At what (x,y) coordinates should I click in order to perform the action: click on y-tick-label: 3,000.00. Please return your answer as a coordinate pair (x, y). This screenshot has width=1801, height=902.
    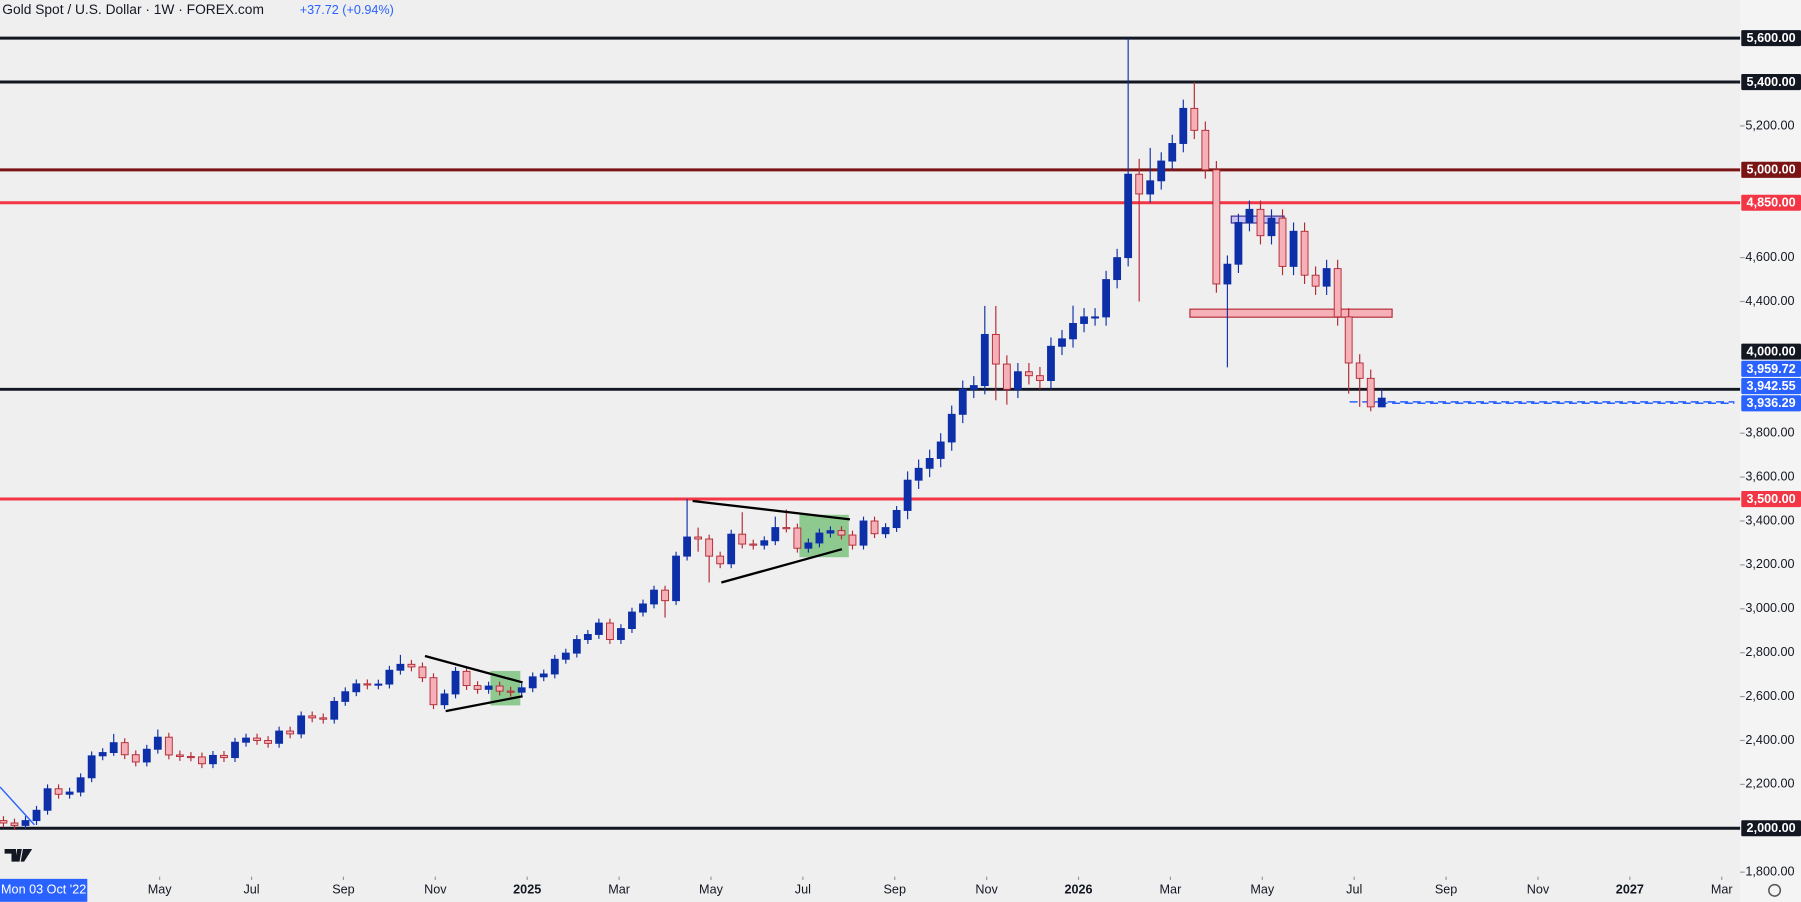
    Looking at the image, I should click on (1769, 608).